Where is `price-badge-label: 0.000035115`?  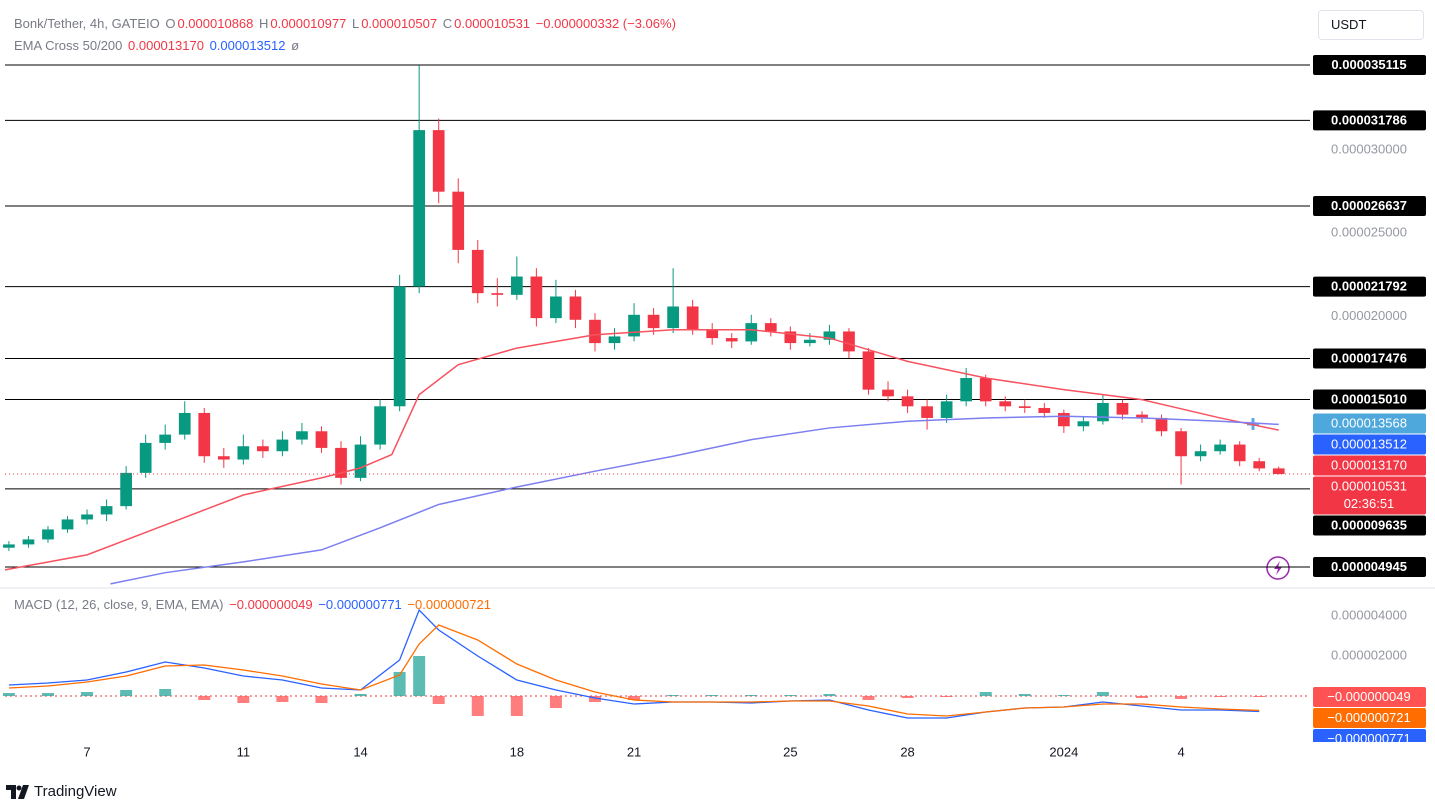 price-badge-label: 0.000035115 is located at coordinates (1368, 64).